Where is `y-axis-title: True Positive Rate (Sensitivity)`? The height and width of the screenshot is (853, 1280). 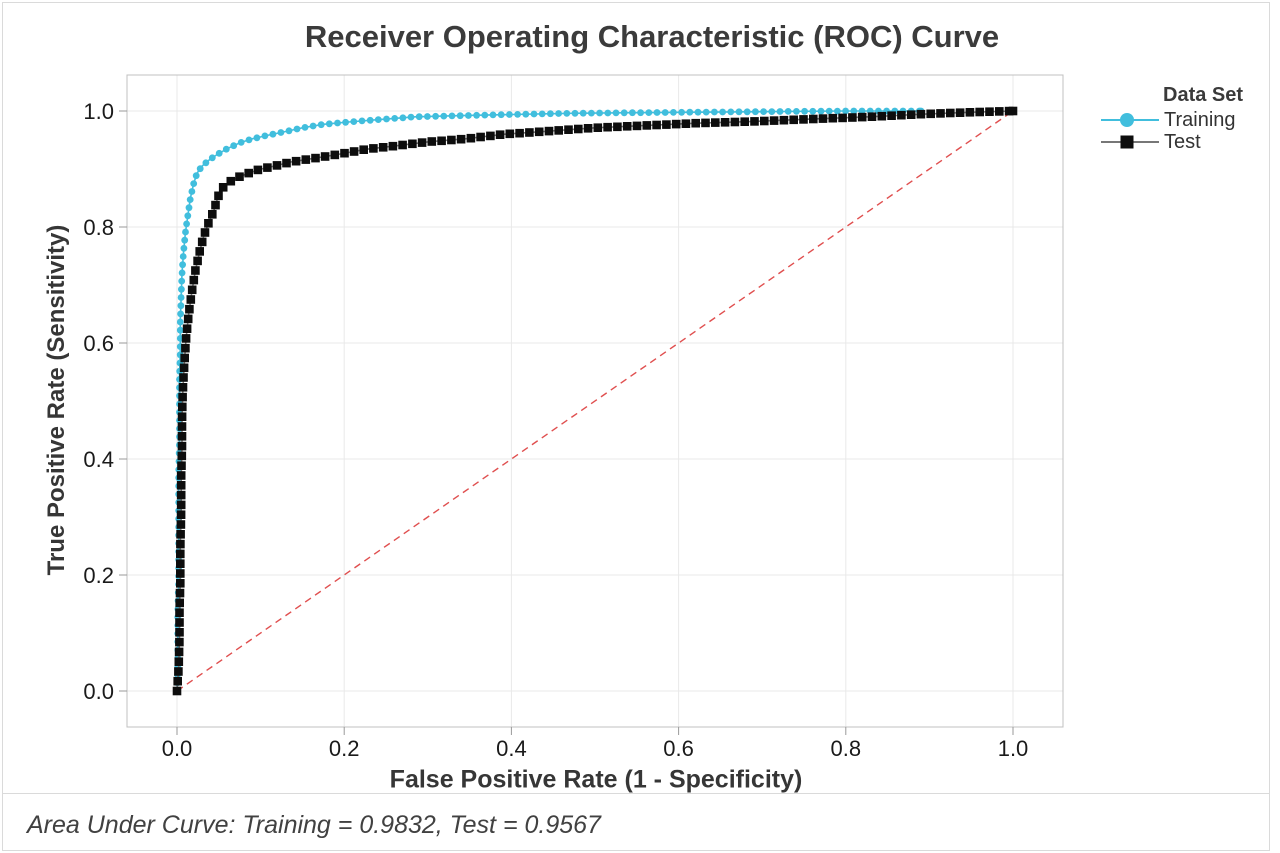 y-axis-title: True Positive Rate (Sensitivity) is located at coordinates (56, 400).